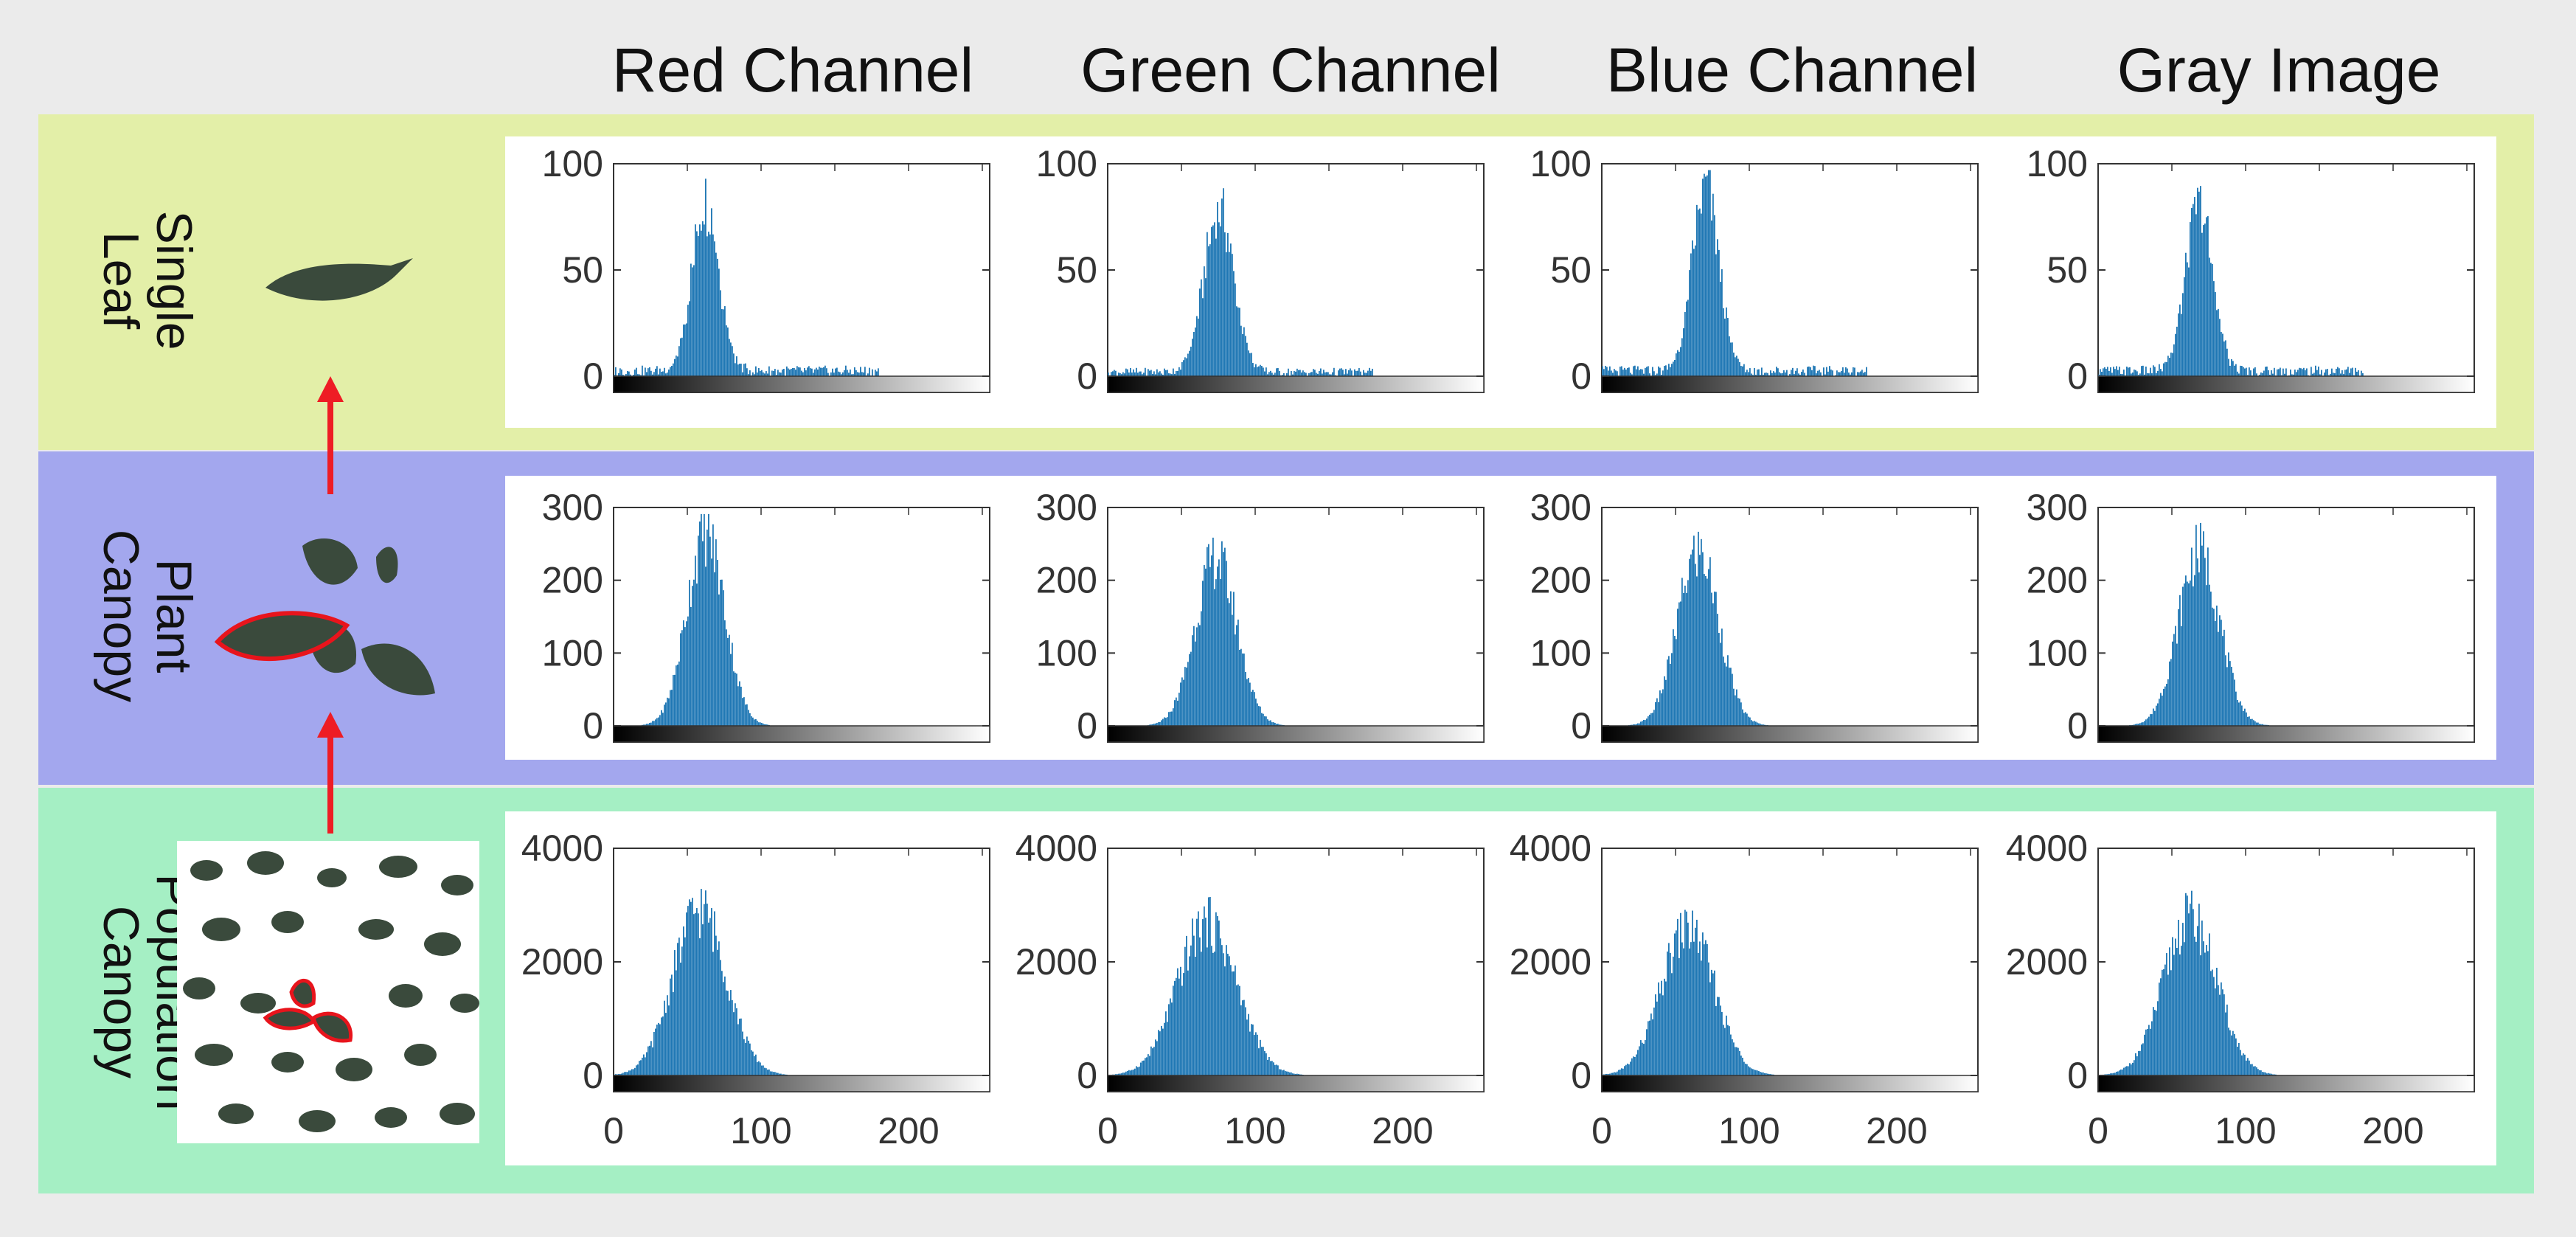 The height and width of the screenshot is (1237, 2576). I want to click on axes-box, so click(1296, 625).